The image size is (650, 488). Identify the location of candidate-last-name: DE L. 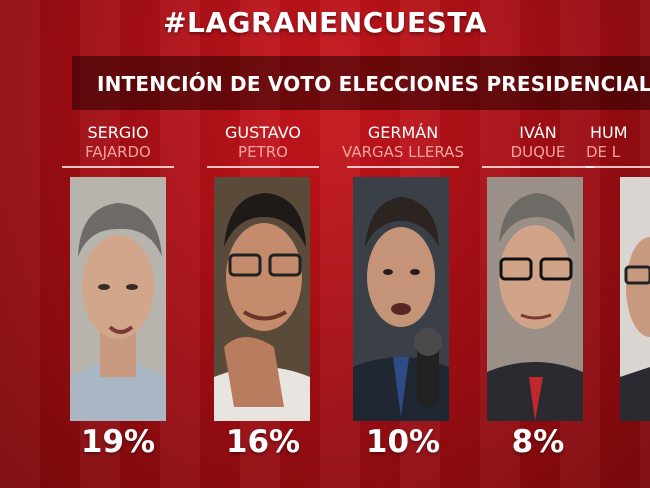
(603, 152).